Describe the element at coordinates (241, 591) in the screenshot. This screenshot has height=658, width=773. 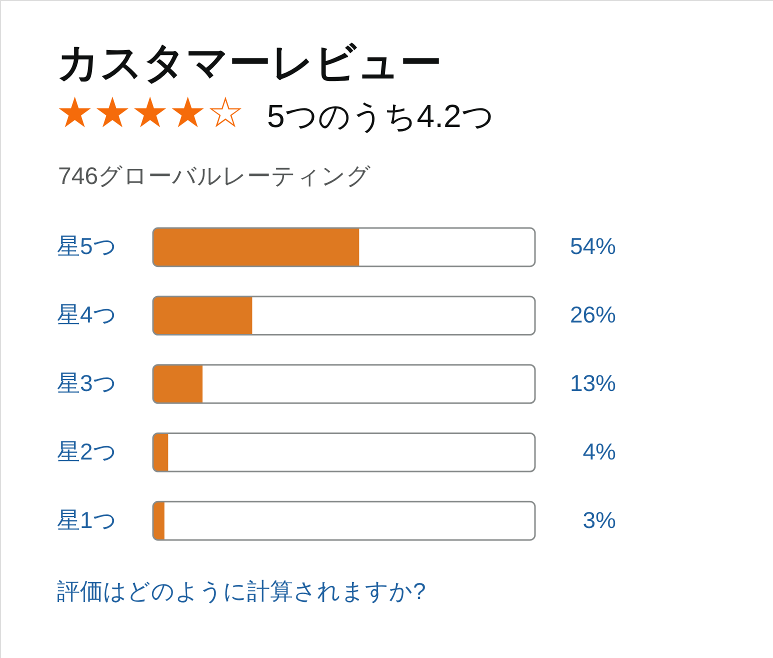
I see `text: 評価はどのように計算されますか?` at that location.